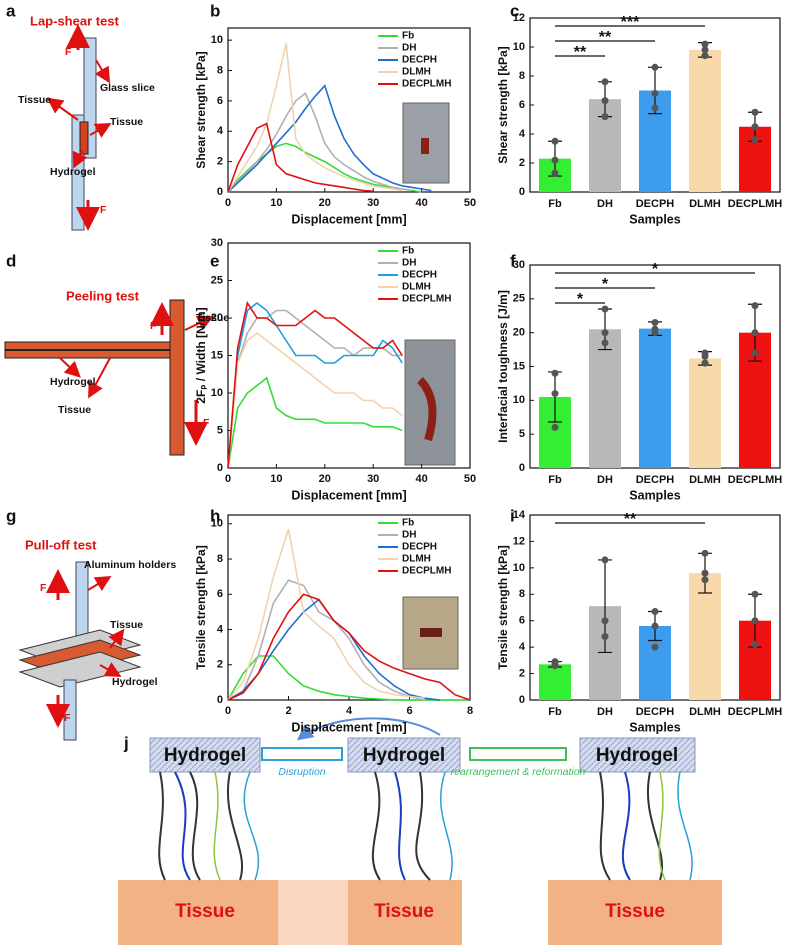 Image resolution: width=798 pixels, height=945 pixels. I want to click on y-axis-label: Shear strength [kPa], so click(503, 104).